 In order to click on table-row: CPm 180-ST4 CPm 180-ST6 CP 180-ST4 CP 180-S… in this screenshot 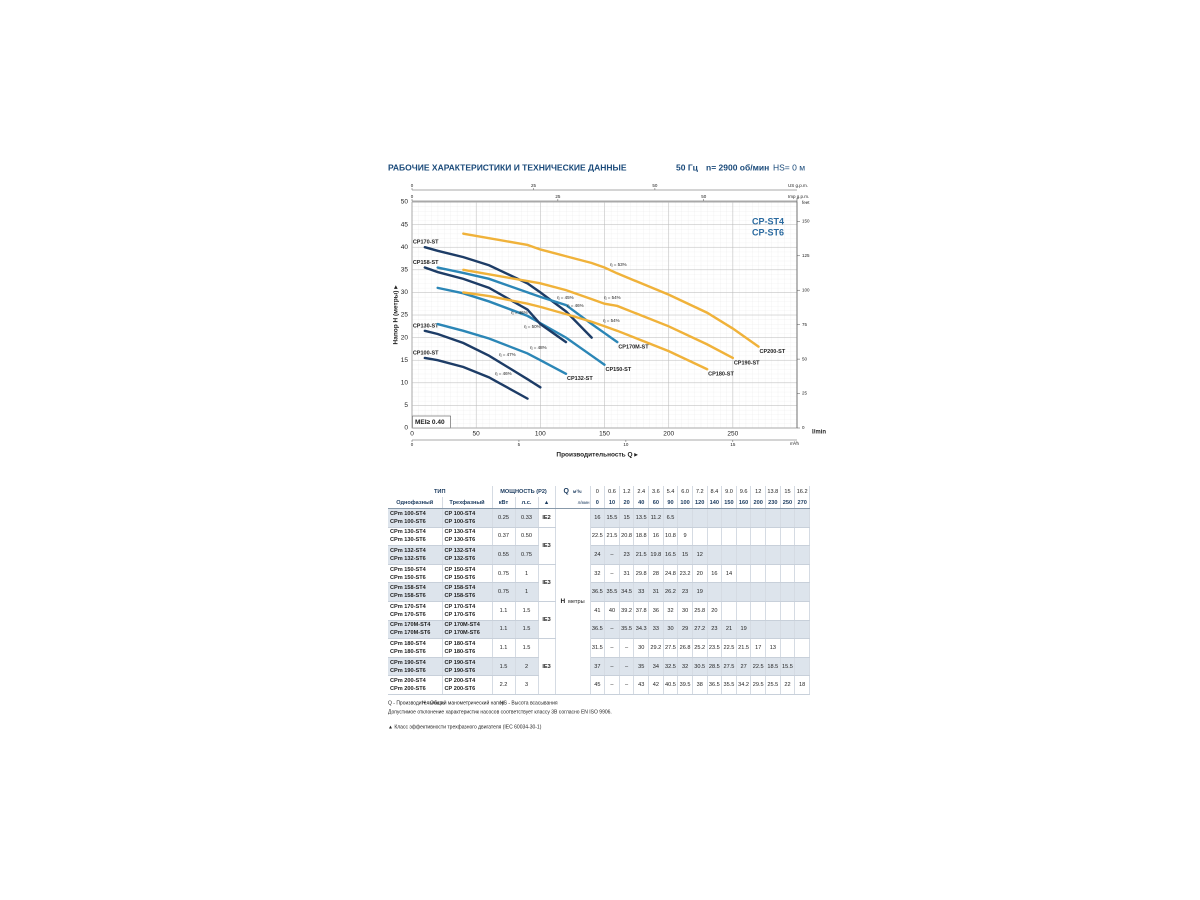, I will do `click(599, 666)`.